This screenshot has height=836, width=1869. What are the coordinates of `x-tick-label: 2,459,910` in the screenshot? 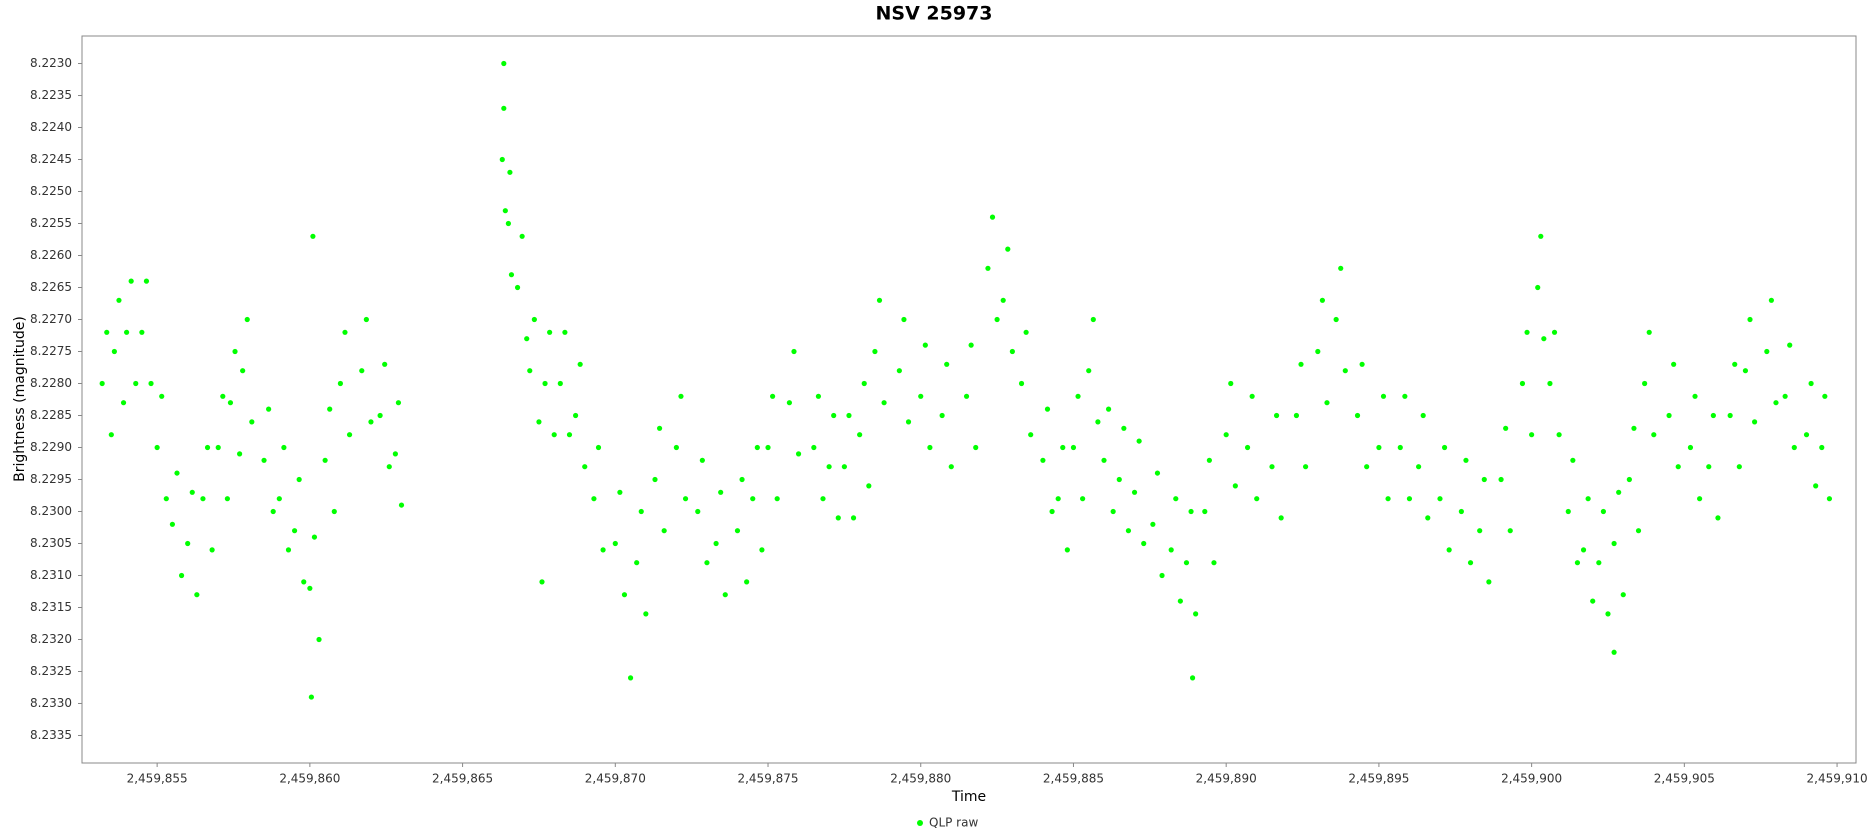 It's located at (1837, 779).